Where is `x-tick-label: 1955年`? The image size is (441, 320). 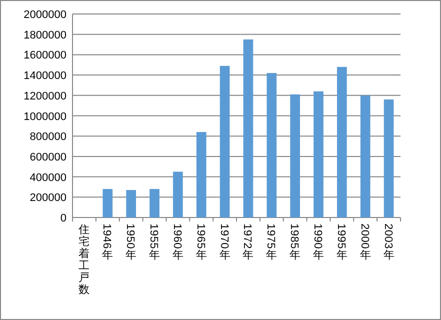 x-tick-label: 1955年 is located at coordinates (154, 243).